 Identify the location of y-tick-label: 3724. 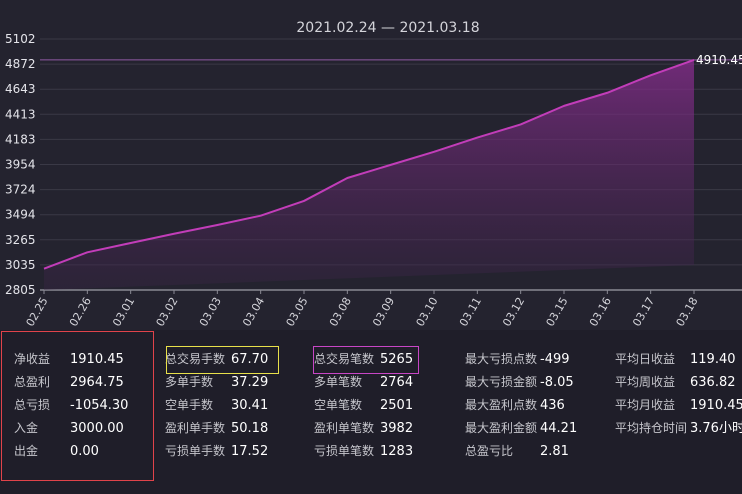
(20, 190).